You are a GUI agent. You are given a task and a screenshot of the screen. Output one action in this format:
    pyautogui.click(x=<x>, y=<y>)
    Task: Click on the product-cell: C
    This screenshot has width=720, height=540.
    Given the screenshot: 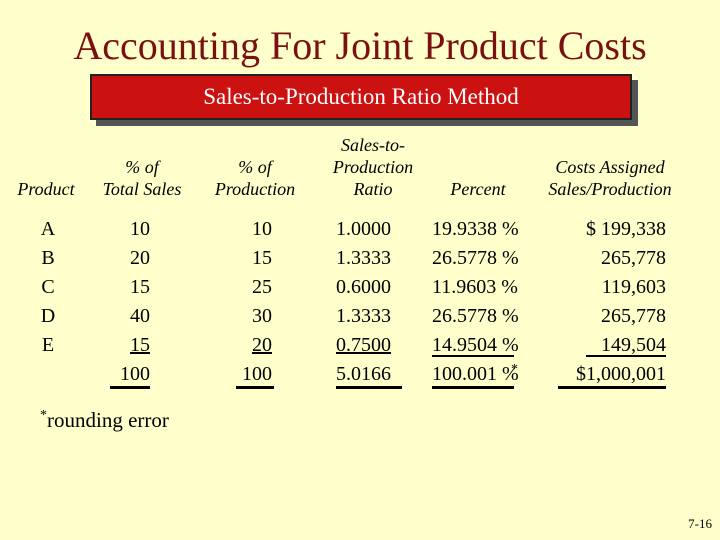 What is the action you would take?
    pyautogui.click(x=48, y=287)
    